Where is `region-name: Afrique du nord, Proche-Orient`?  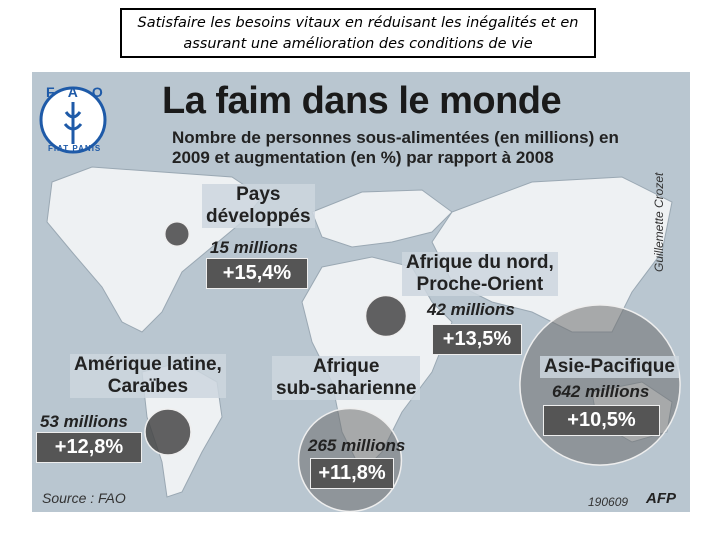 region-name: Afrique du nord, Proche-Orient is located at coordinates (480, 274).